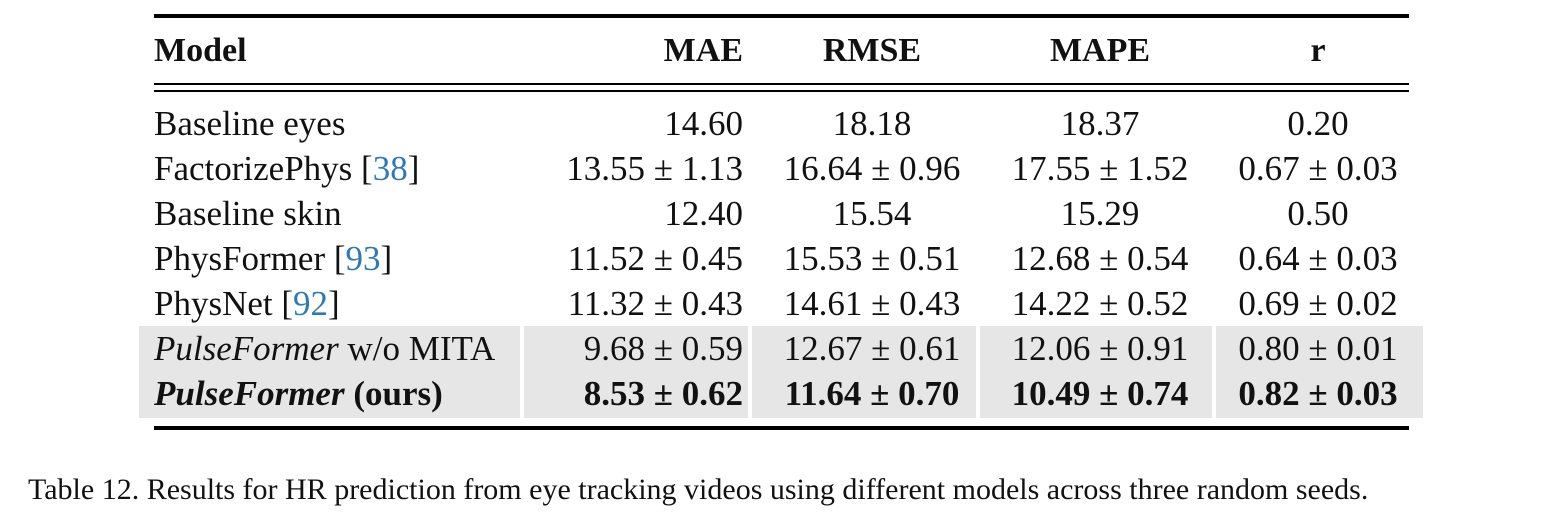  Describe the element at coordinates (1100, 50) in the screenshot. I see `header-mape: MAPE` at that location.